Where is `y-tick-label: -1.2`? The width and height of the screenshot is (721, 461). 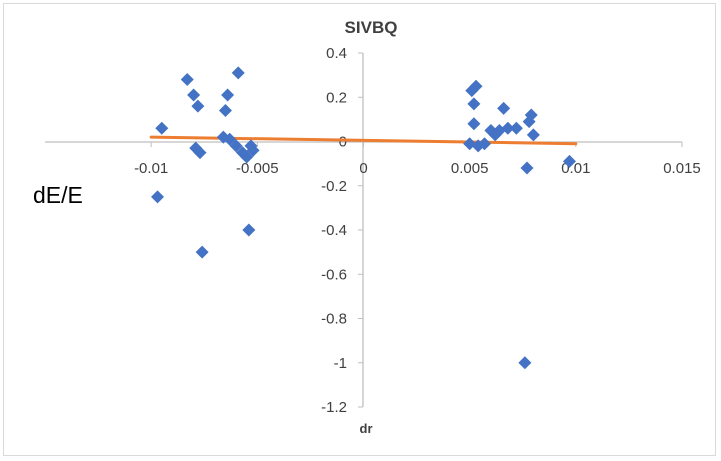
y-tick-label: -1.2 is located at coordinates (334, 407).